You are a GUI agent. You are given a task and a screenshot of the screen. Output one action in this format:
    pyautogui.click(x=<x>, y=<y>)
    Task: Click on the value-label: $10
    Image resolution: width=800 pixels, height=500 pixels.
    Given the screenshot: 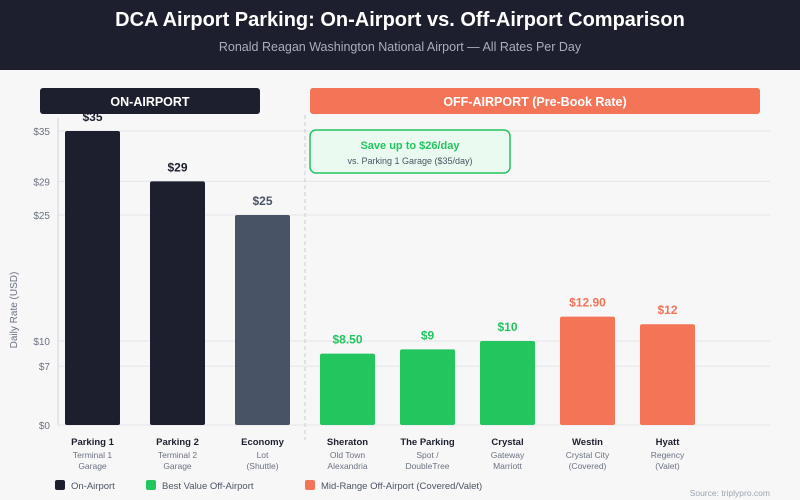 What is the action you would take?
    pyautogui.click(x=507, y=327)
    